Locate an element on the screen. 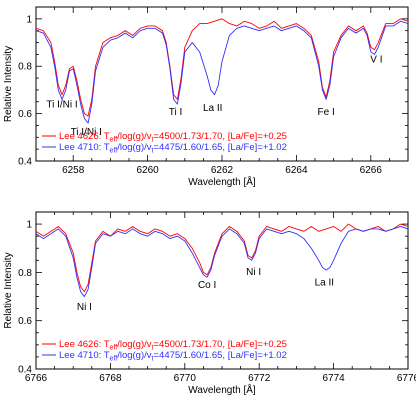 Image resolution: width=416 pixels, height=400 pixels. line-label: Co I is located at coordinates (207, 285).